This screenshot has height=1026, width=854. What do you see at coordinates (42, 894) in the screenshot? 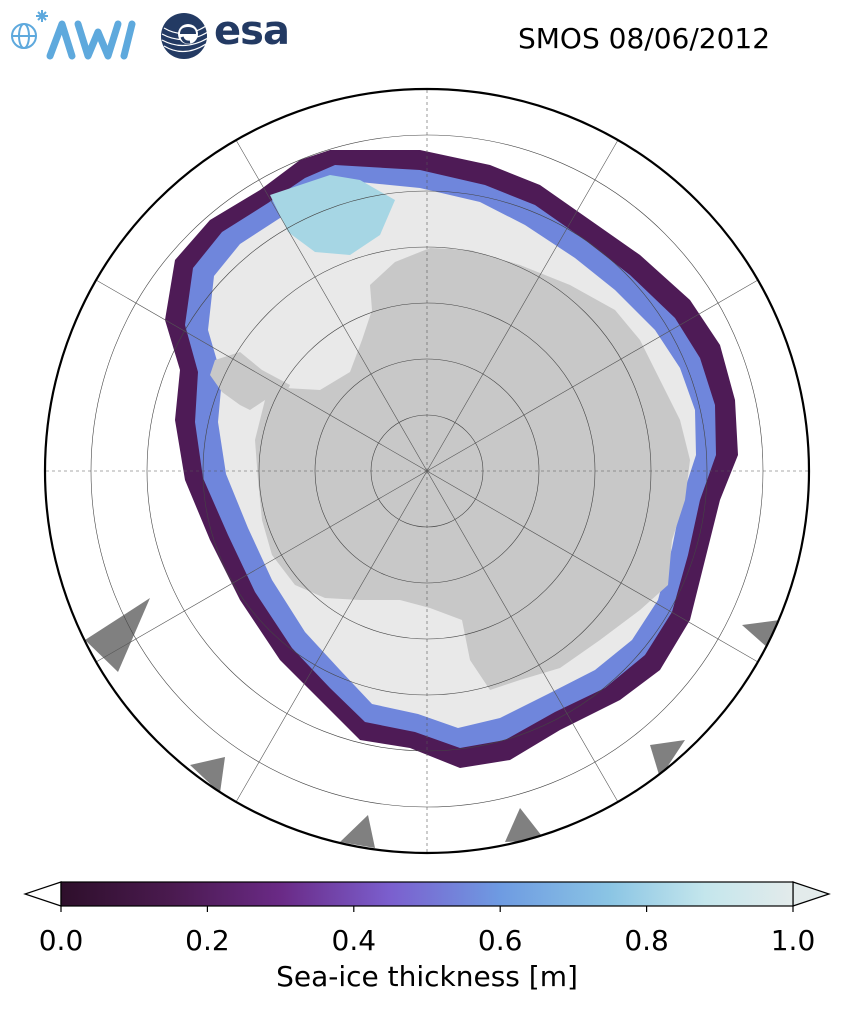
I see `colorbar-extend-min` at bounding box center [42, 894].